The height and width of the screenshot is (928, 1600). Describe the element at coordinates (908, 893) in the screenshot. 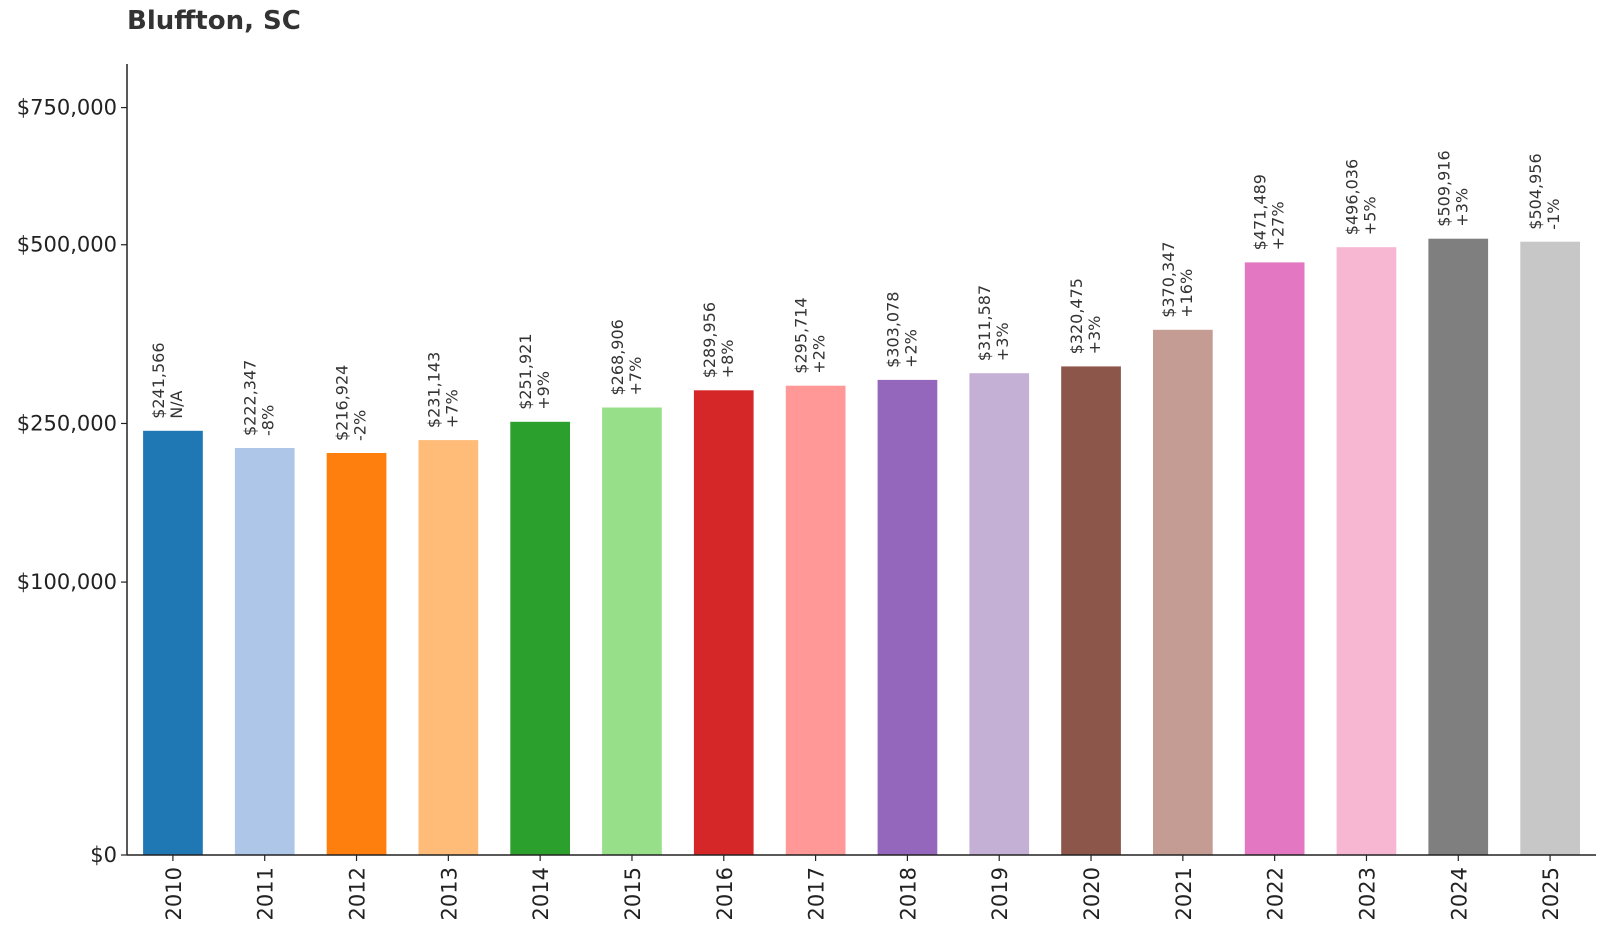

I see `x-tick-label: 2018` at that location.